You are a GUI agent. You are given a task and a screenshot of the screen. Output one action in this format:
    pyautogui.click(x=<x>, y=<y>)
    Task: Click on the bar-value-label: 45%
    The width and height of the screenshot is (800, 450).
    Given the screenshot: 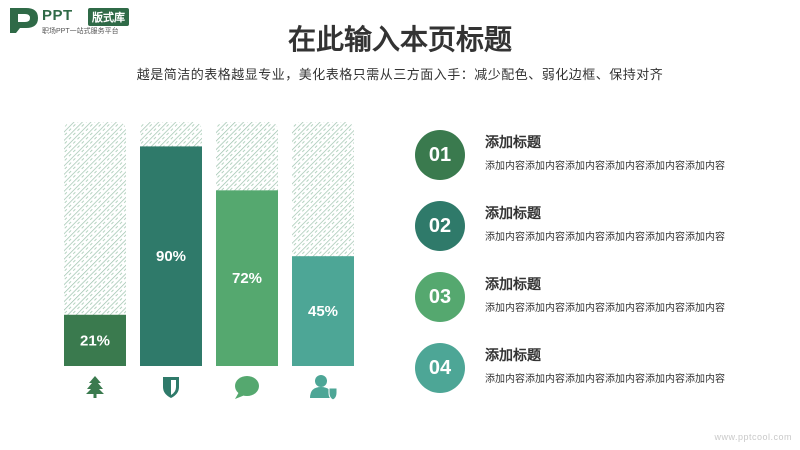 What is the action you would take?
    pyautogui.click(x=323, y=311)
    